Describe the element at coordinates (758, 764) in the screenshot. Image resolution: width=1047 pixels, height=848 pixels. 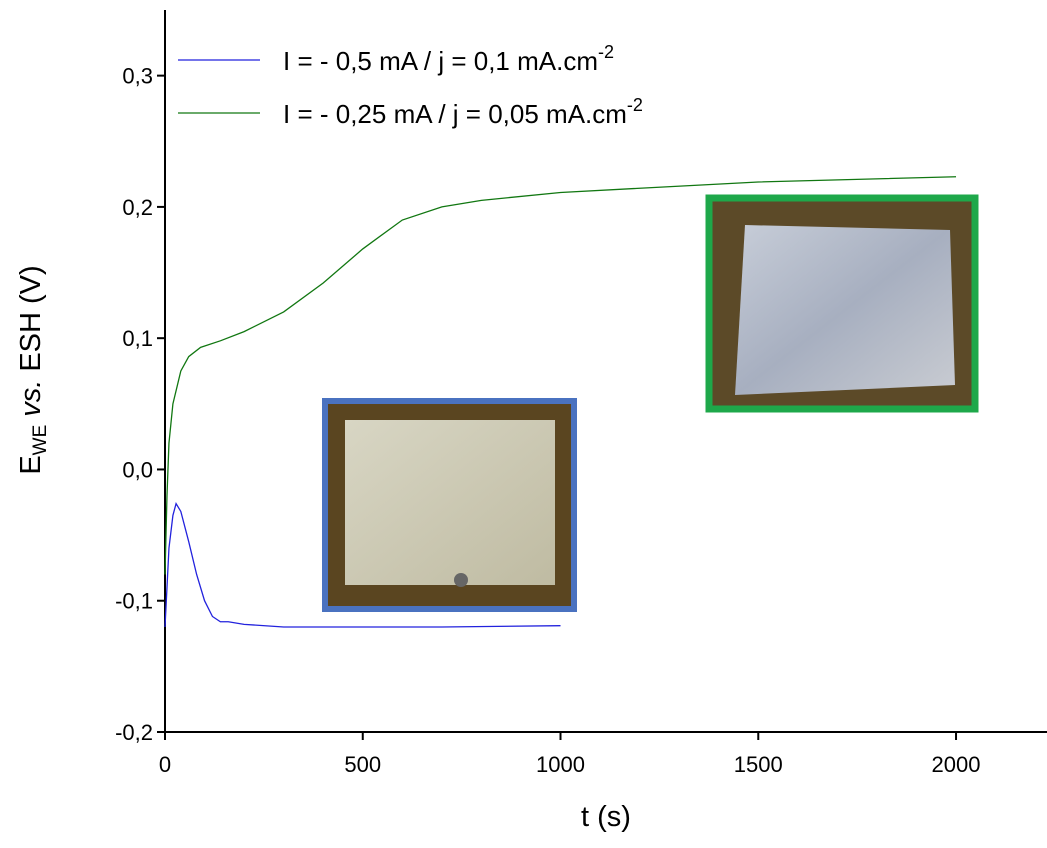
I see `x-tick-label: 1500` at that location.